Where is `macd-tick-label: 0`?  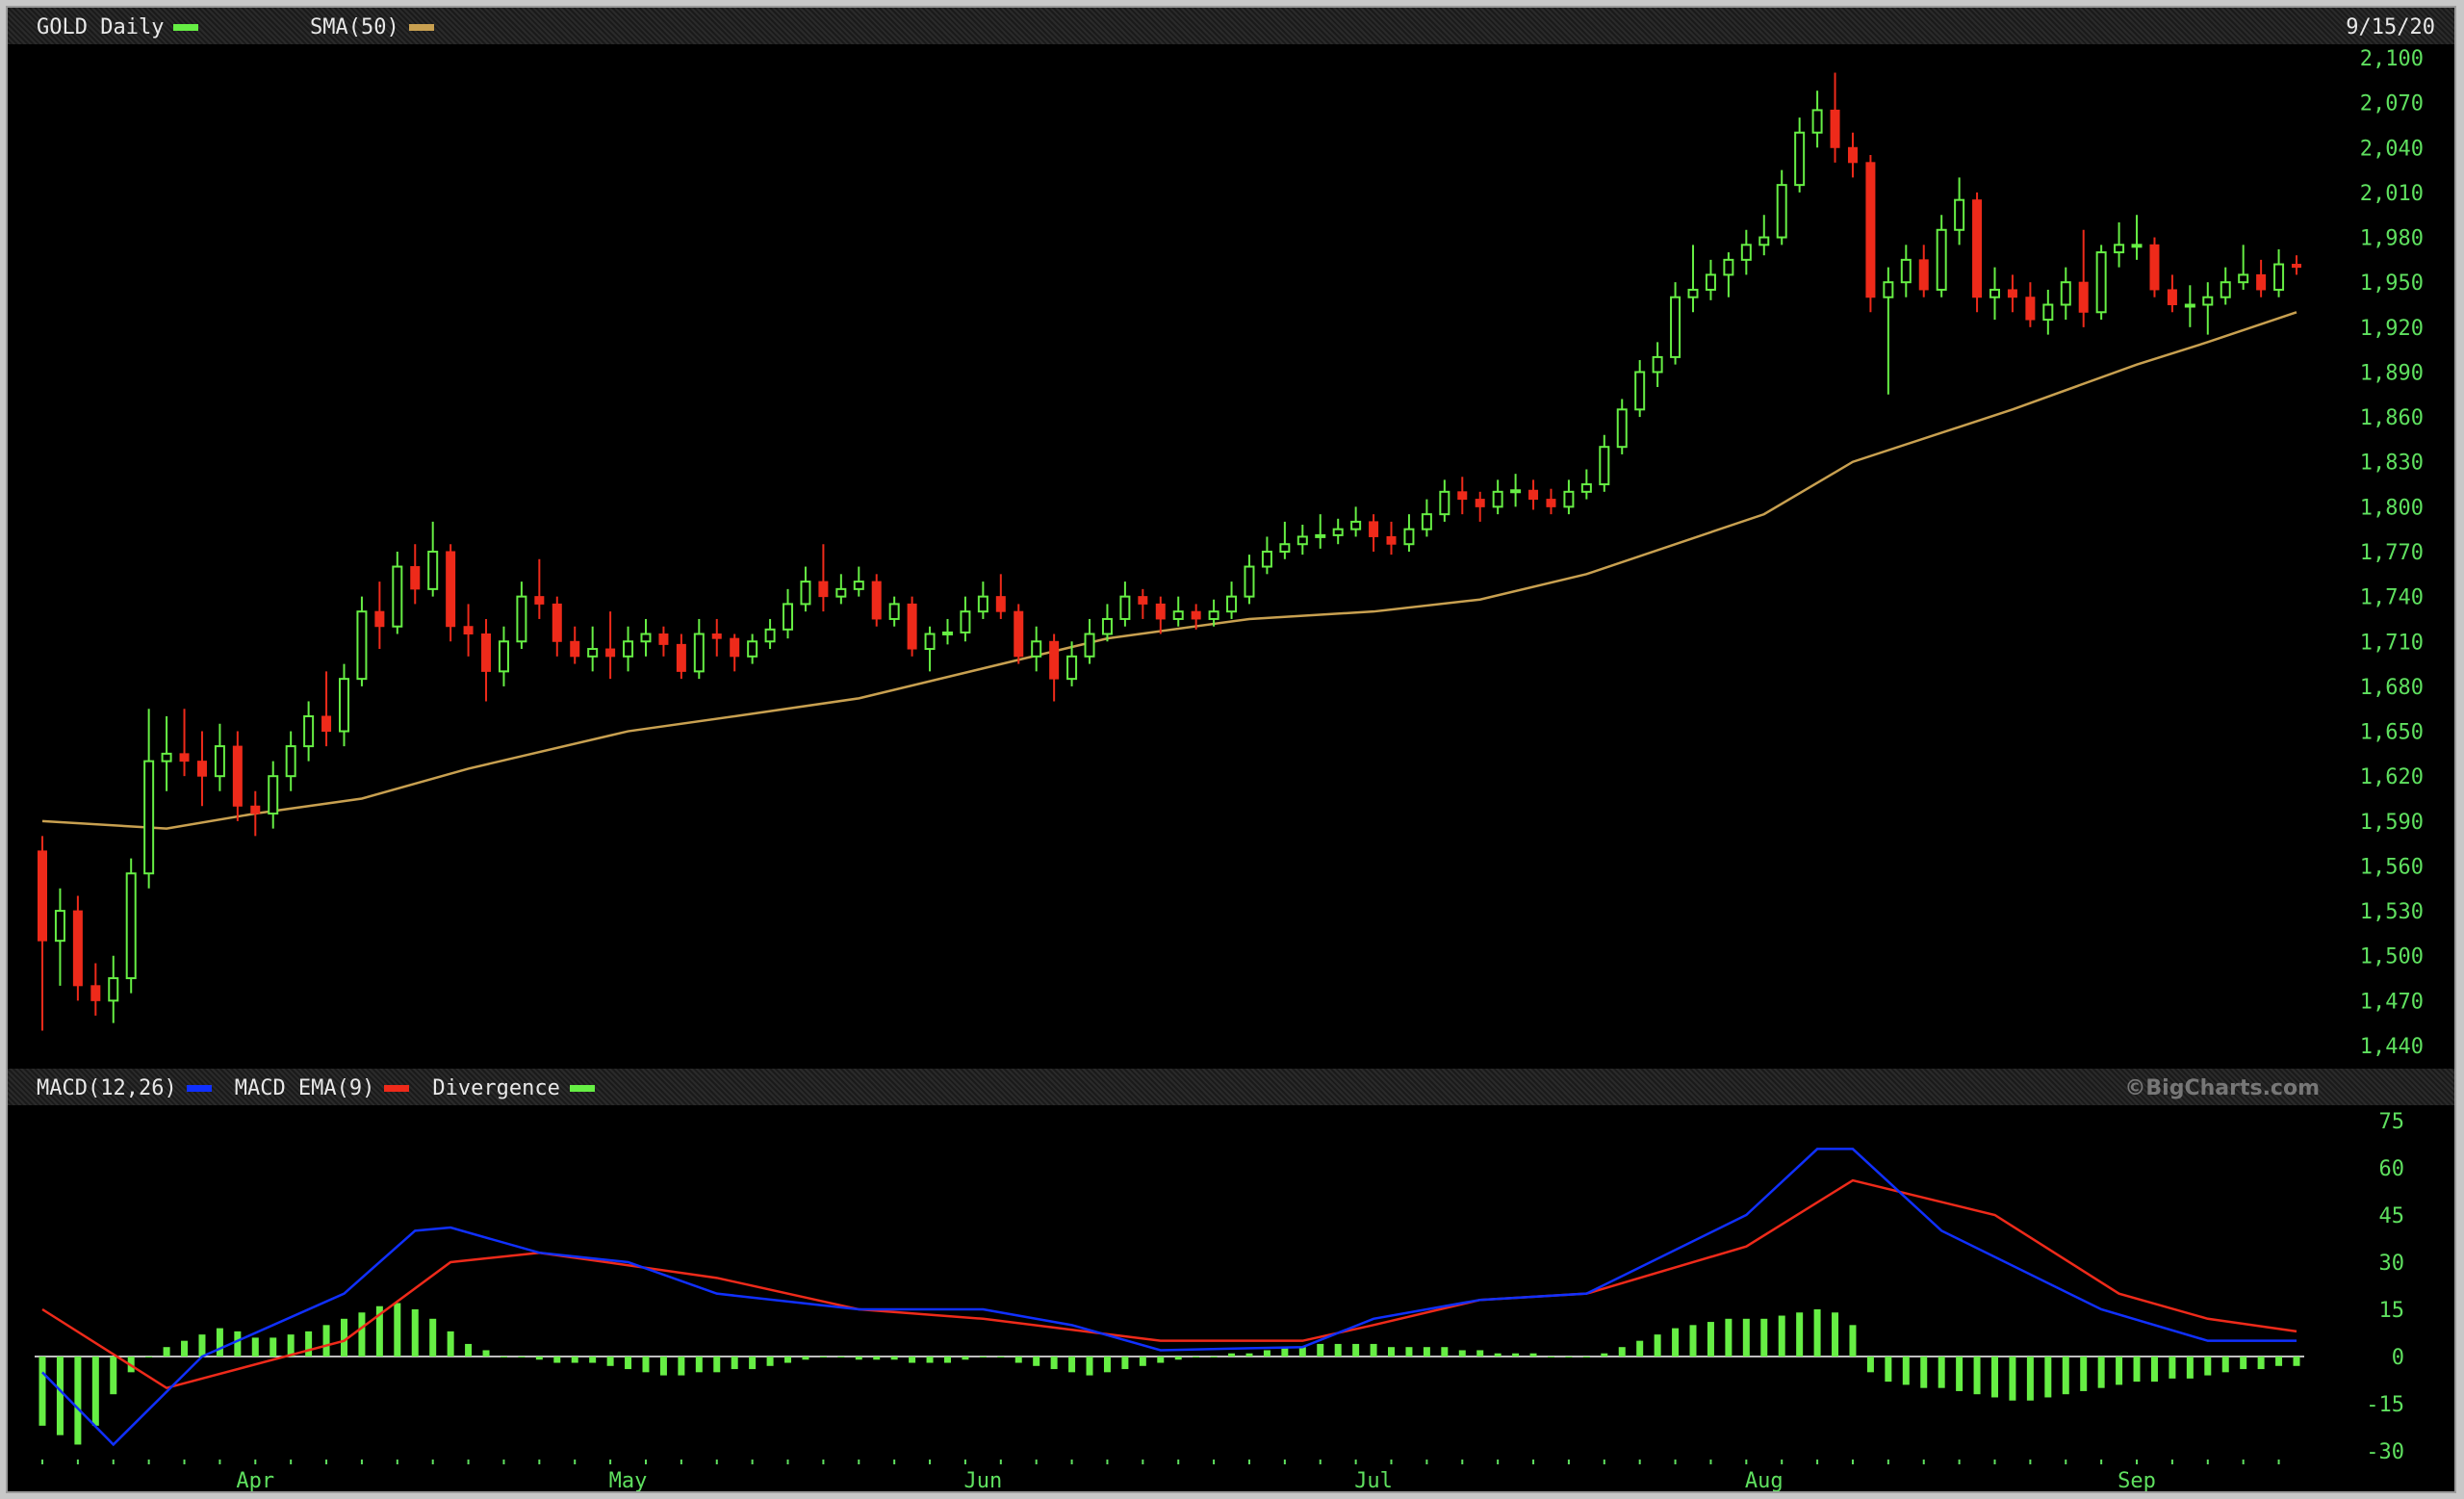 macd-tick-label: 0 is located at coordinates (2398, 1358).